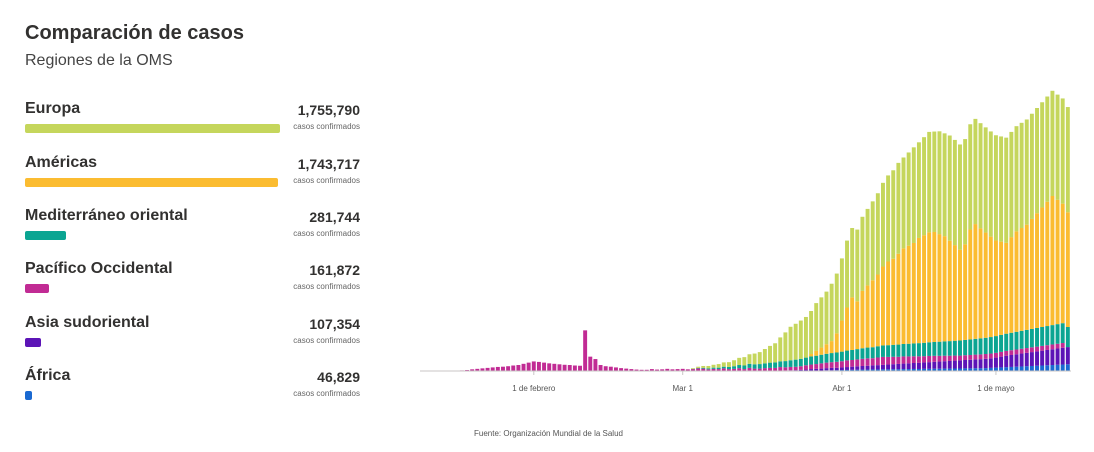  I want to click on region-count: 161,872, so click(334, 270).